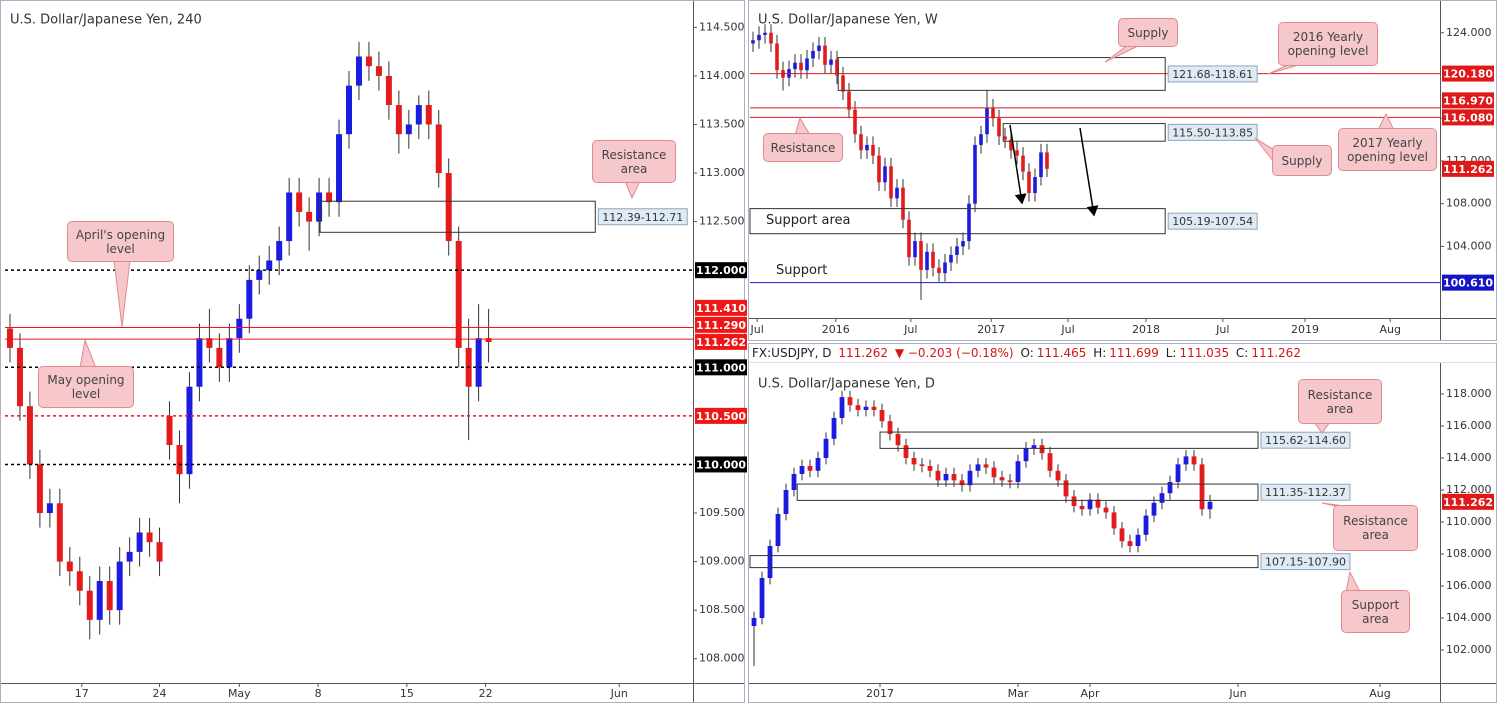 The height and width of the screenshot is (703, 1497). I want to click on y-tick-label: 104.000, so click(1469, 617).